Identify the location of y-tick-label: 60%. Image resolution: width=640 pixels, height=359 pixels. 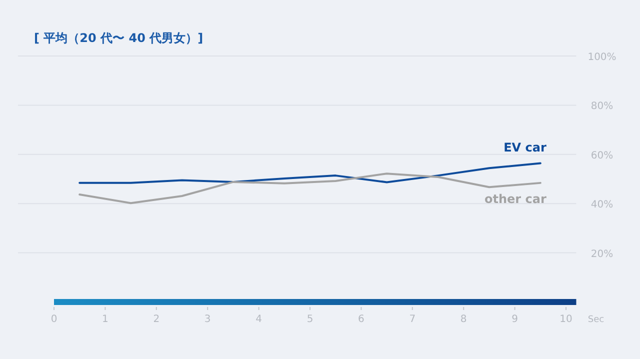
(602, 156).